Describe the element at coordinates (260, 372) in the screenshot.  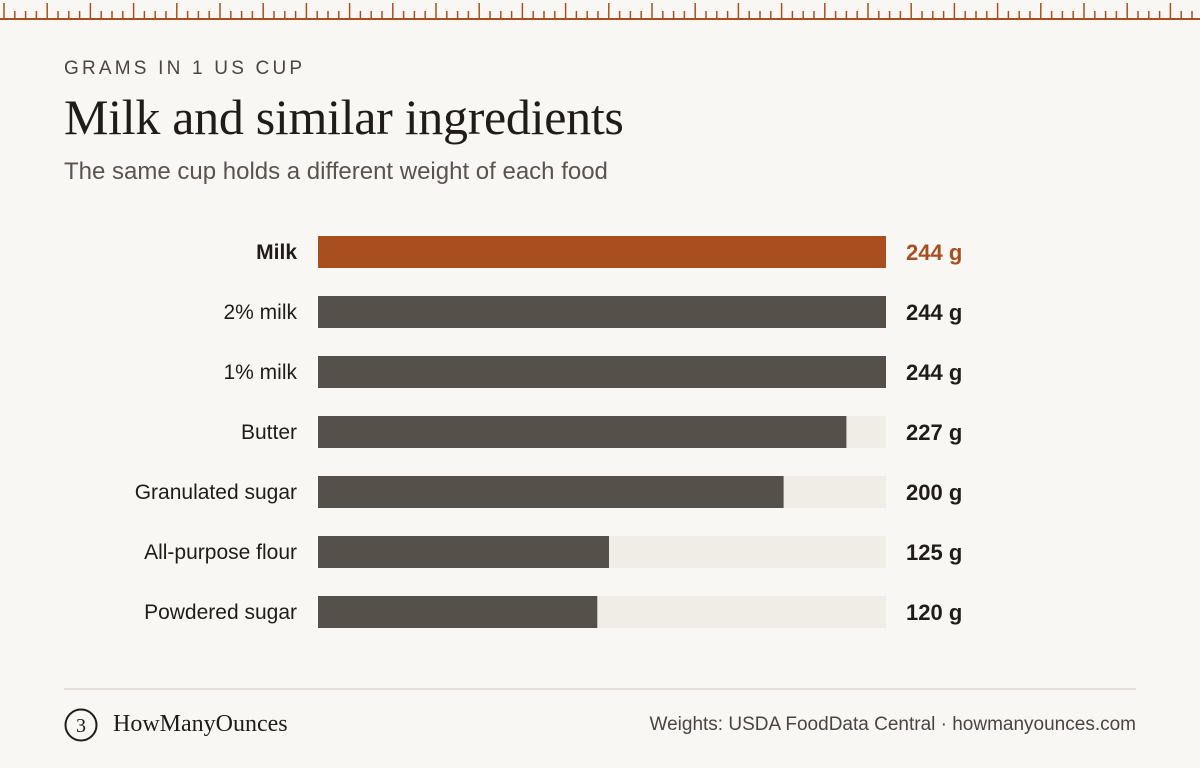
I see `bar-label: 1% milk` at that location.